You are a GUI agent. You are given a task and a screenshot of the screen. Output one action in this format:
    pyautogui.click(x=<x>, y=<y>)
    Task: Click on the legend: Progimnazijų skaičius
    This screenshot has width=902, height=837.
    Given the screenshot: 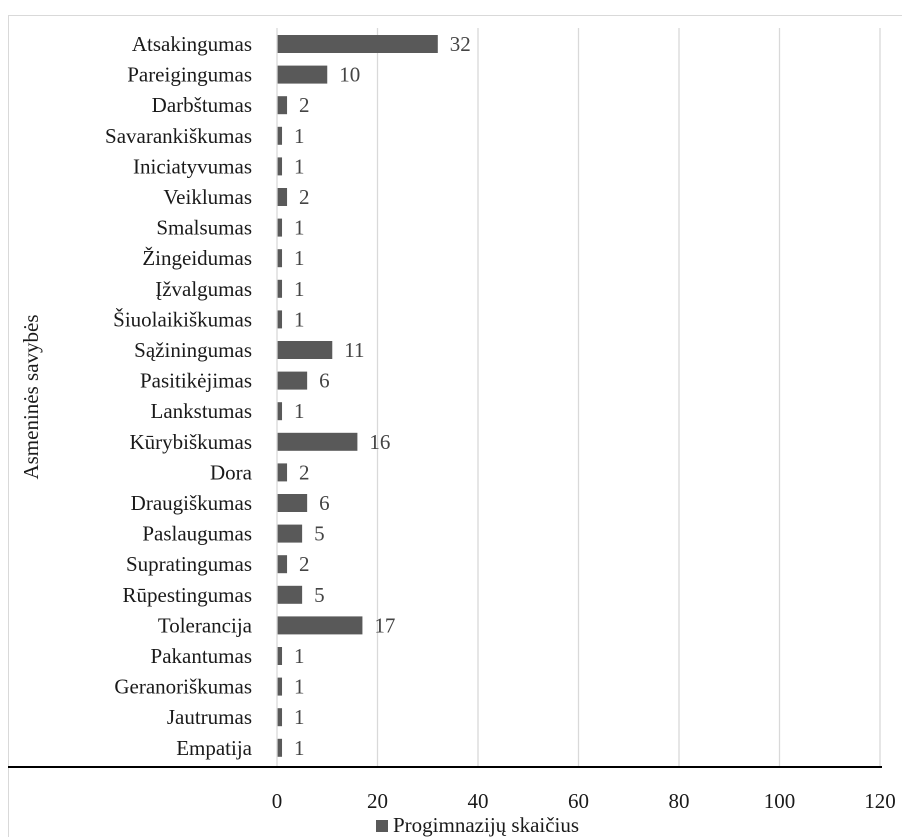 What is the action you would take?
    pyautogui.click(x=477, y=825)
    